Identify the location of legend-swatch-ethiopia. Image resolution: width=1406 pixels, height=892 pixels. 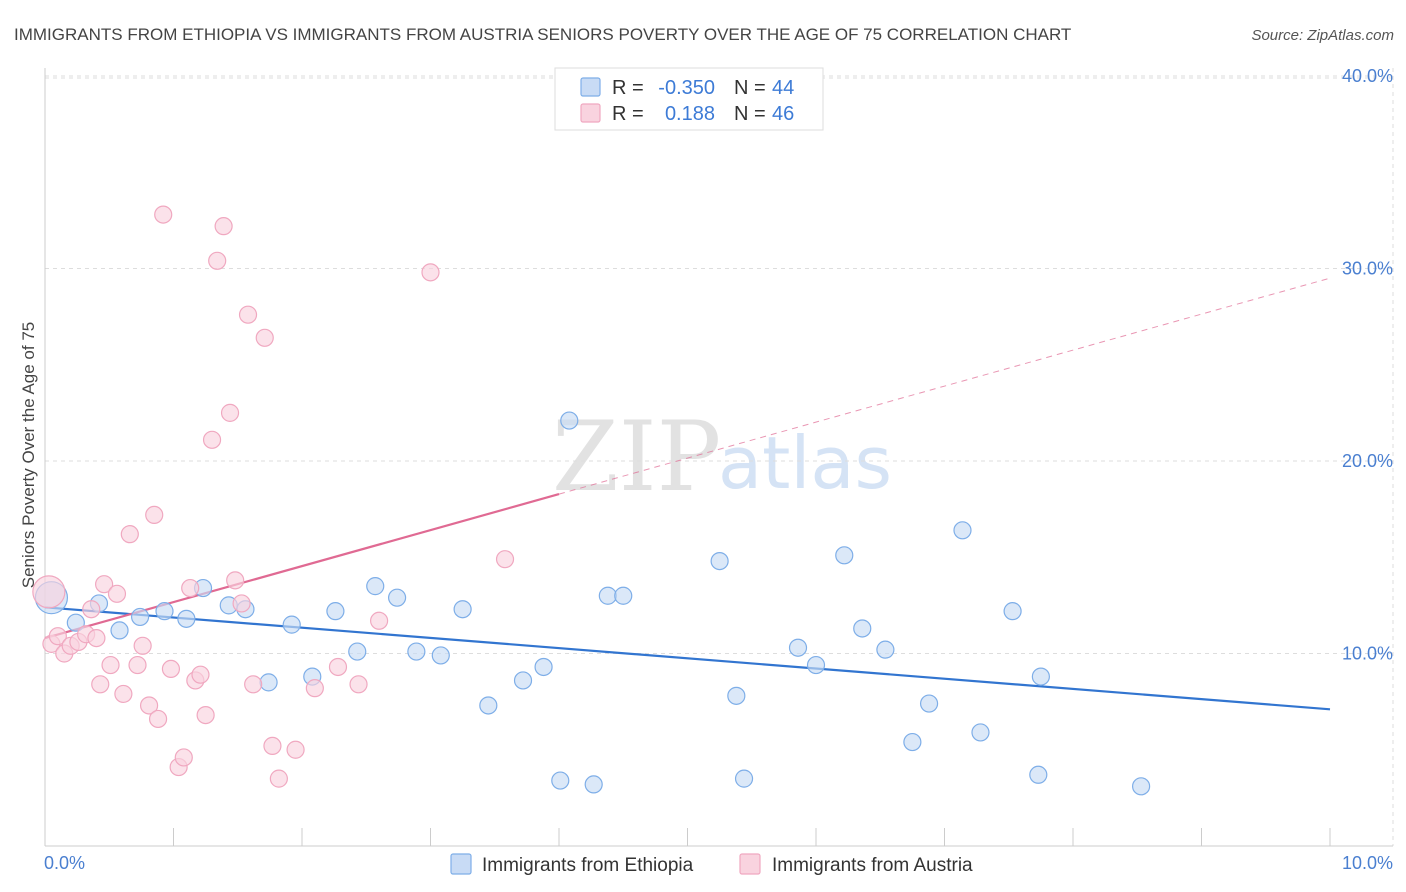
(461, 864).